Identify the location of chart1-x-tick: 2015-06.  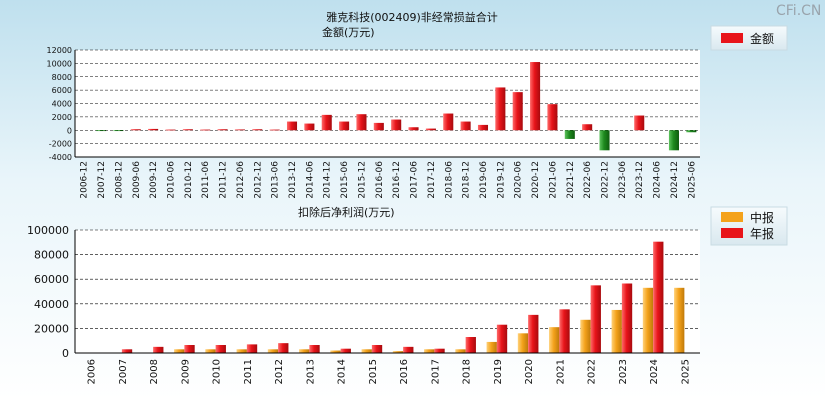
(345, 180).